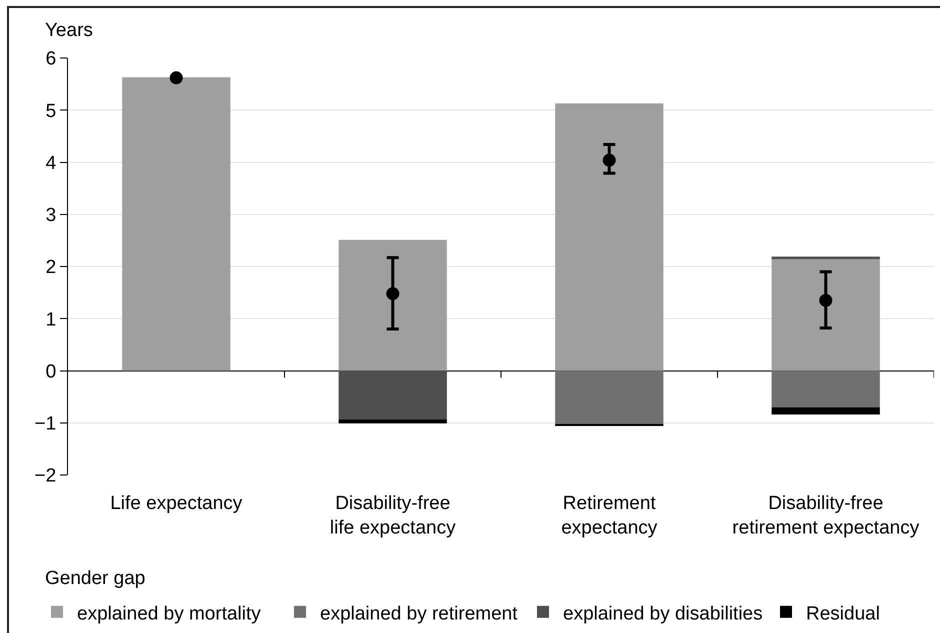  I want to click on y-tick-label: 6, so click(51, 59).